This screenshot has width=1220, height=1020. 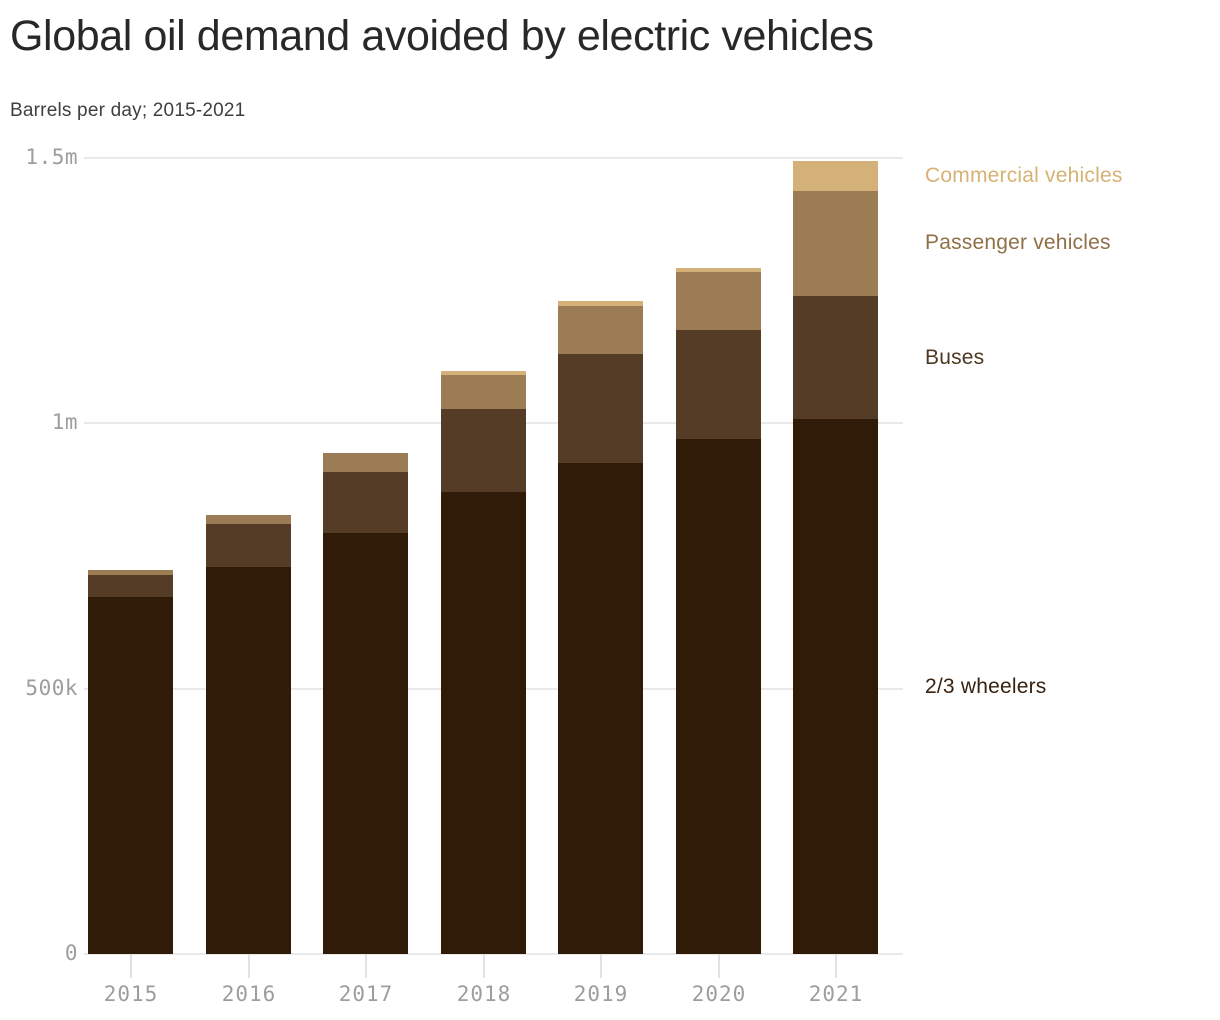 What do you see at coordinates (1024, 175) in the screenshot?
I see `legend-label-commercial-vehicles: Commercial vehicles` at bounding box center [1024, 175].